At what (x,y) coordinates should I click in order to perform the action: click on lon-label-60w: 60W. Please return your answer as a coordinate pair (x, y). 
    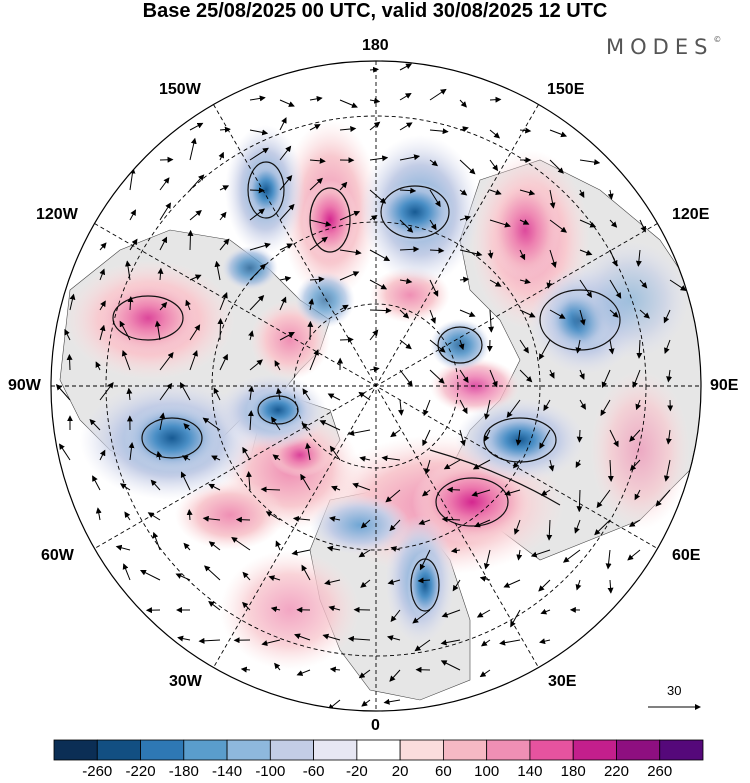
    Looking at the image, I should click on (57, 555).